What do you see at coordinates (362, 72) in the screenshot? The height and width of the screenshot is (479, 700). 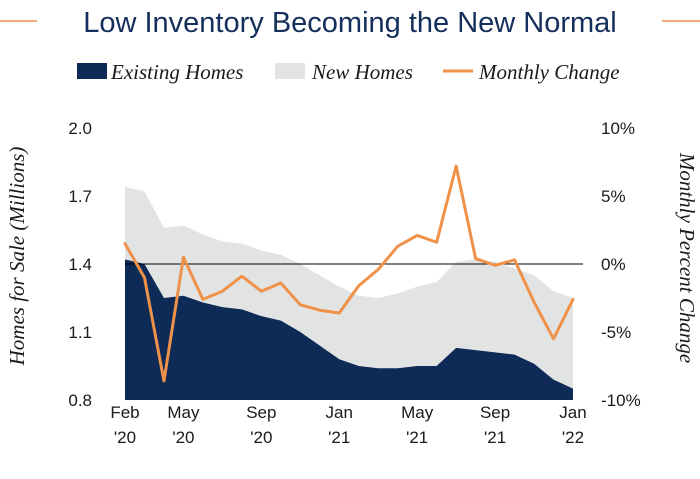 I see `legend-label-new: New Homes` at bounding box center [362, 72].